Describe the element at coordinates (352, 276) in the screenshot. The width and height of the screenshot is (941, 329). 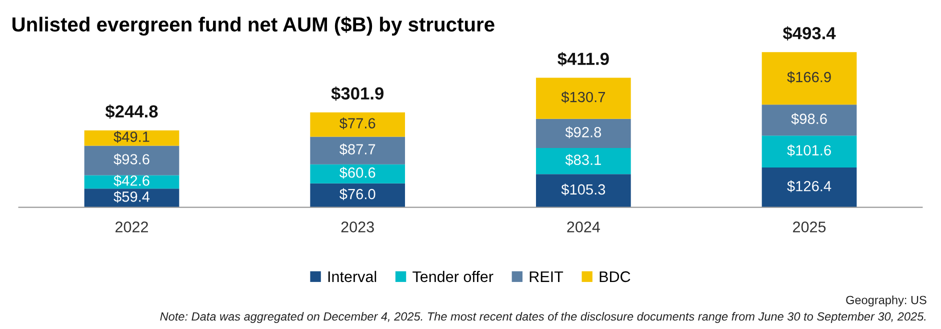
I see `legend-label: Interval` at that location.